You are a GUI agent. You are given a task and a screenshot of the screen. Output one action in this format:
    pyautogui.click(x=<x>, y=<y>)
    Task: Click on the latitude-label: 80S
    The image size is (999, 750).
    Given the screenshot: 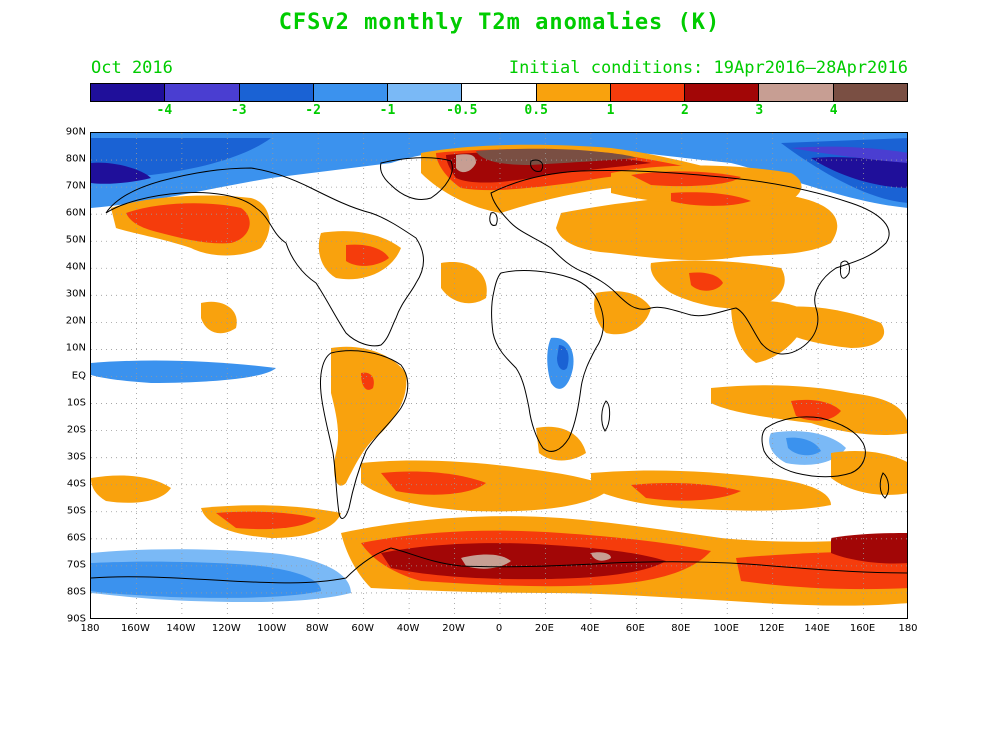 What is the action you would take?
    pyautogui.click(x=76, y=592)
    